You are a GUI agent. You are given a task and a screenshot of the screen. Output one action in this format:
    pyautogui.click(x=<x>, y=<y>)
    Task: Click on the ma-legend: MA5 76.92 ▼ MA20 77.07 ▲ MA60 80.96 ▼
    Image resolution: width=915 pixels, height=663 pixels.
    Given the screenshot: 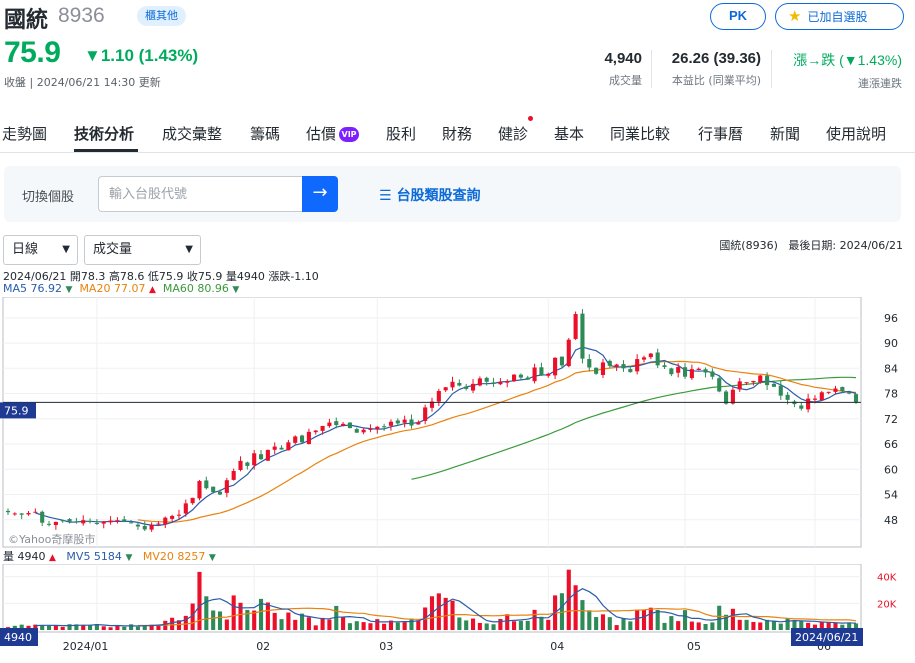 What is the action you would take?
    pyautogui.click(x=121, y=288)
    